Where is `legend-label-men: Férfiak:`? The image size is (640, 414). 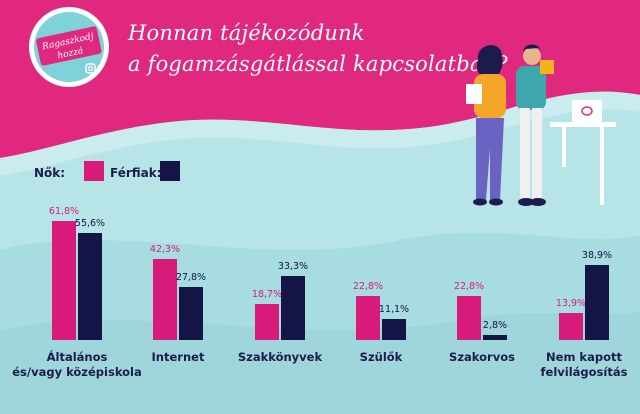
legend-label-men: Férfiak: is located at coordinates (136, 173).